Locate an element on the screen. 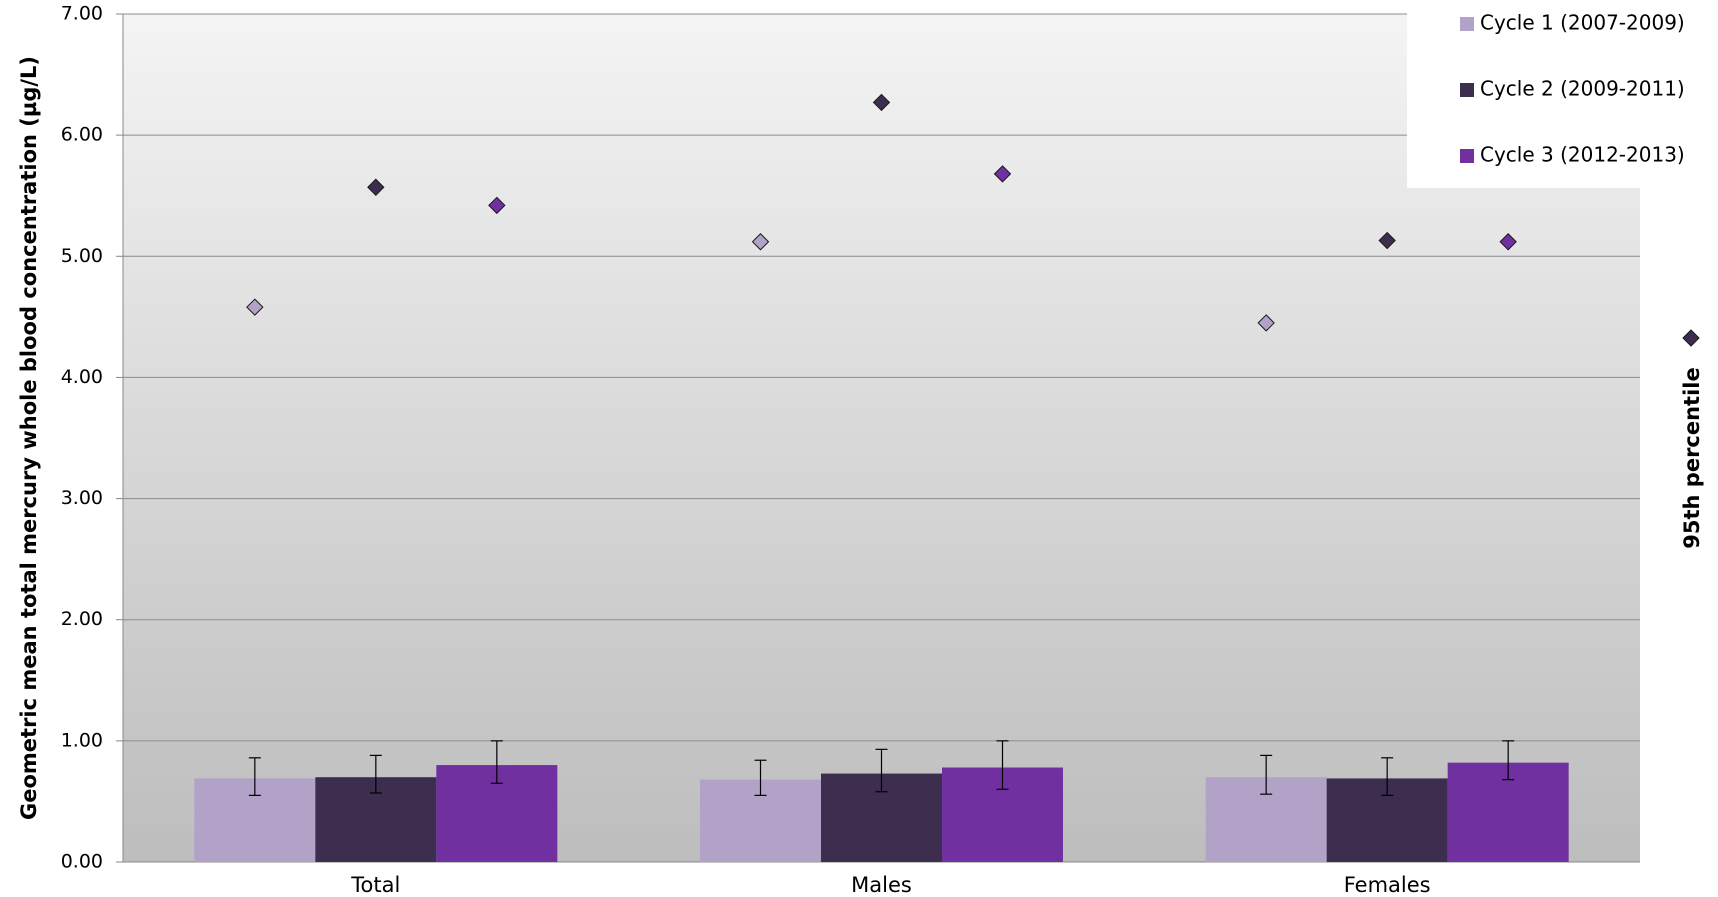 Image resolution: width=1718 pixels, height=897 pixels. category-labels: Total Males Females is located at coordinates (890, 885).